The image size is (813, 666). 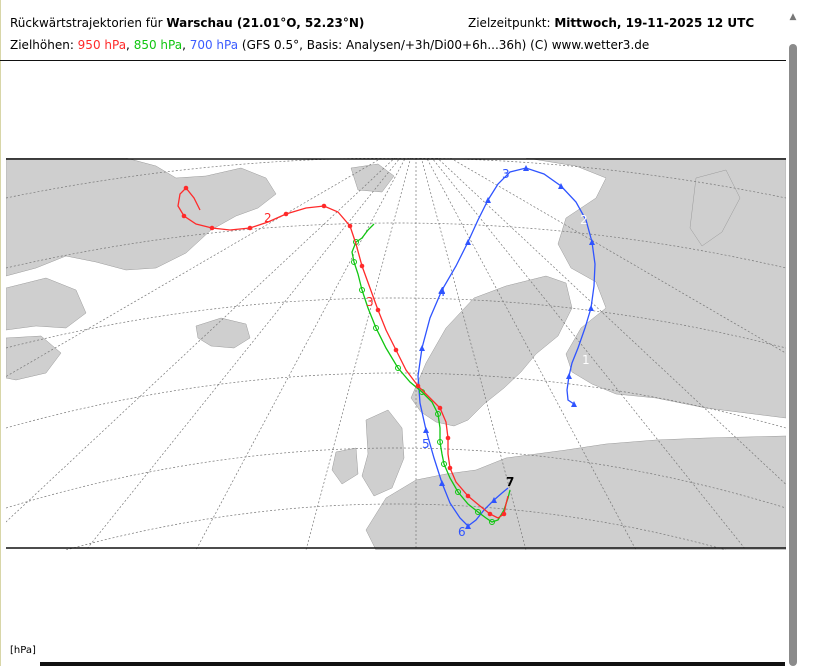 What do you see at coordinates (584, 220) in the screenshot?
I see `marker-700-2: 2` at bounding box center [584, 220].